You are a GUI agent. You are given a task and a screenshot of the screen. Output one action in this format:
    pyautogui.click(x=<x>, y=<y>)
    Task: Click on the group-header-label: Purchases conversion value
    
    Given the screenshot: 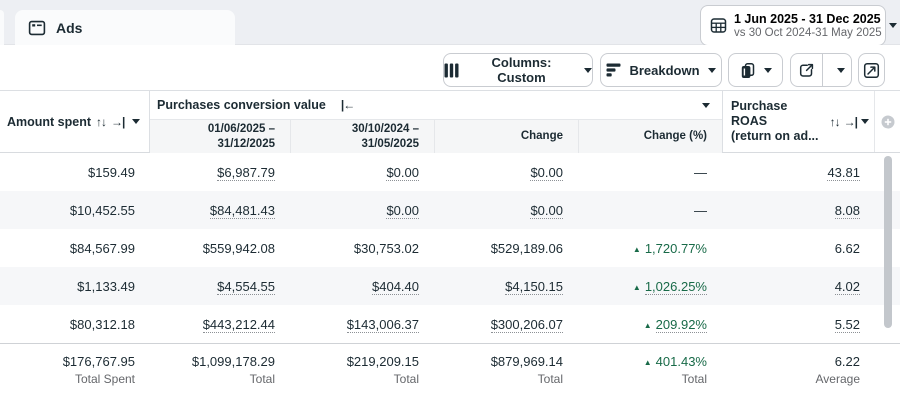 What is the action you would take?
    pyautogui.click(x=241, y=105)
    